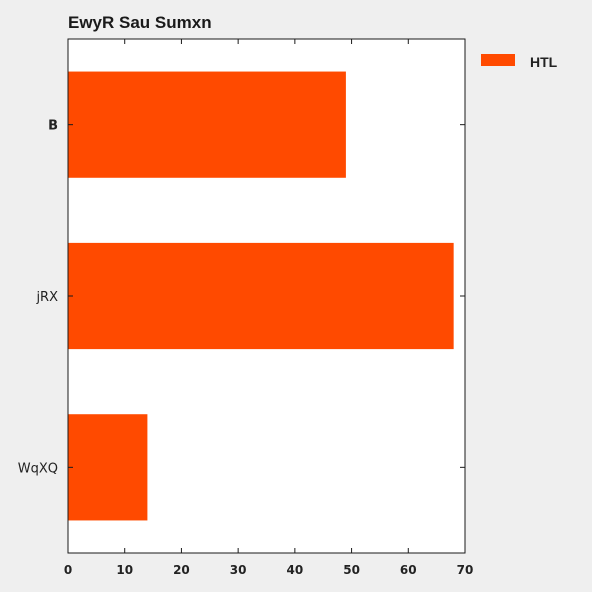  I want to click on x-tick-label: 0, so click(68, 570).